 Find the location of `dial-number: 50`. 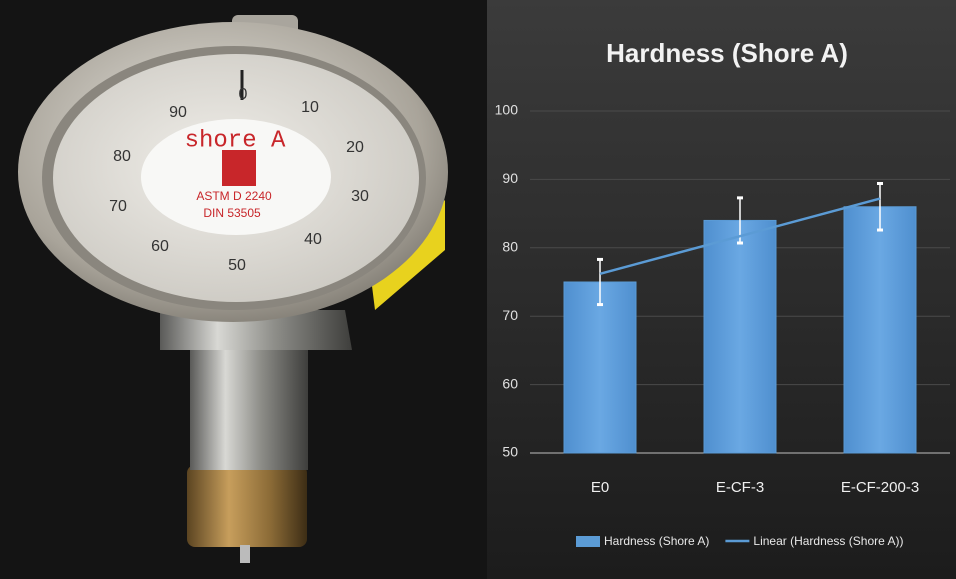

dial-number: 50 is located at coordinates (237, 265).